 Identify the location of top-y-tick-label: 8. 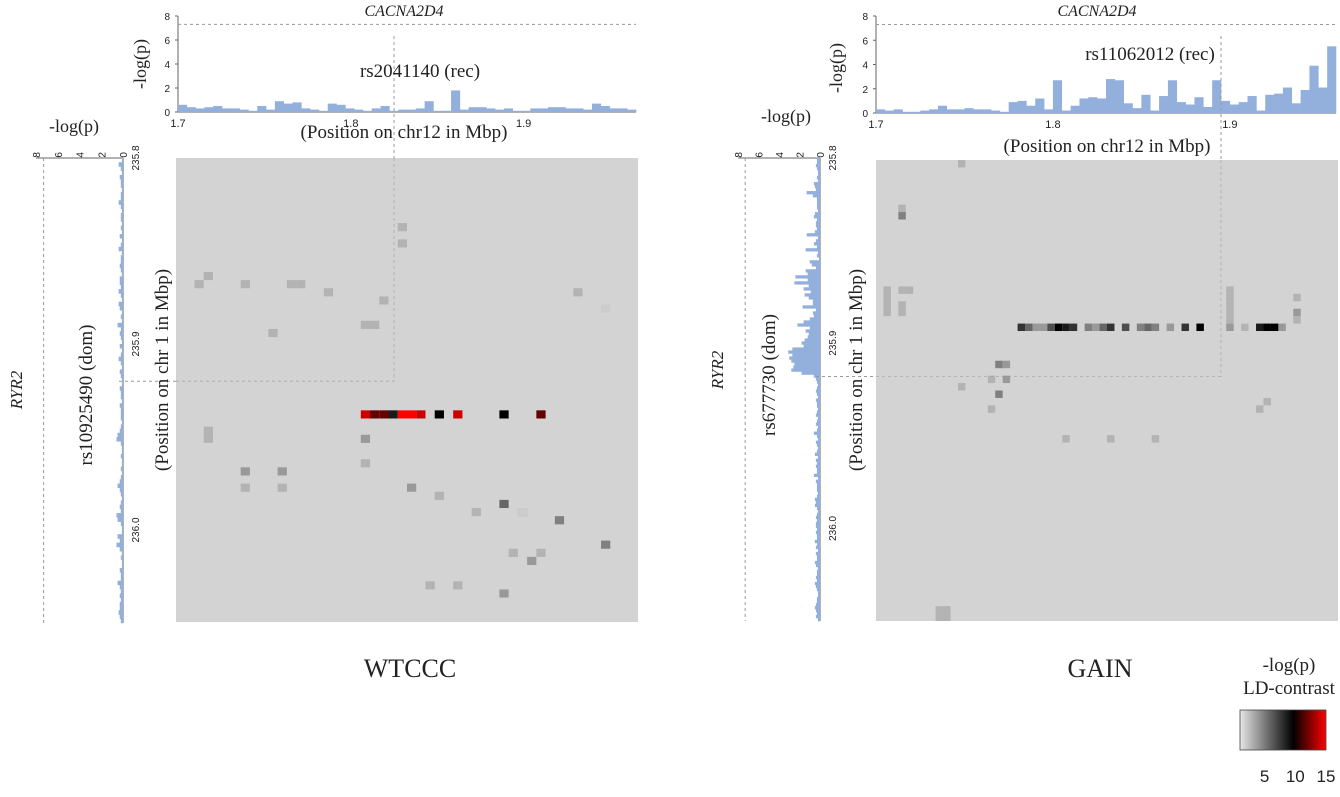
(167, 17).